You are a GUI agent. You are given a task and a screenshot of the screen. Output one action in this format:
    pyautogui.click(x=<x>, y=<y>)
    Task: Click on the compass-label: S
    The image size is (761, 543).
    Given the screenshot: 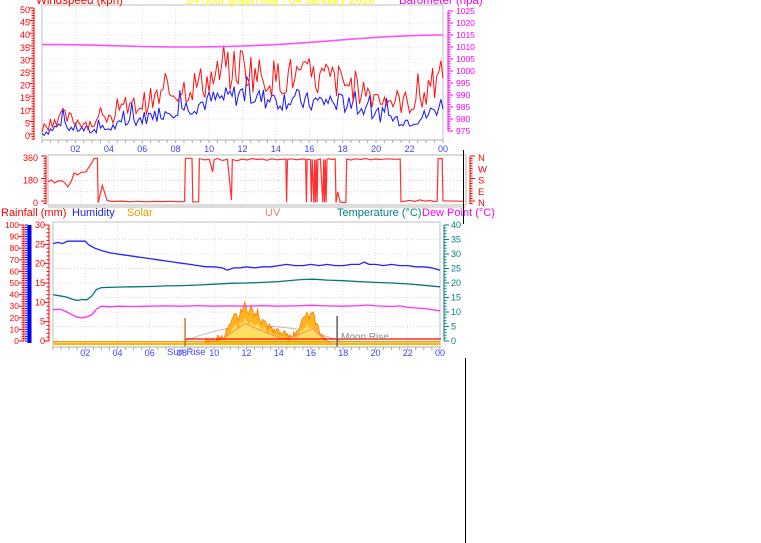 What is the action you would take?
    pyautogui.click(x=481, y=181)
    